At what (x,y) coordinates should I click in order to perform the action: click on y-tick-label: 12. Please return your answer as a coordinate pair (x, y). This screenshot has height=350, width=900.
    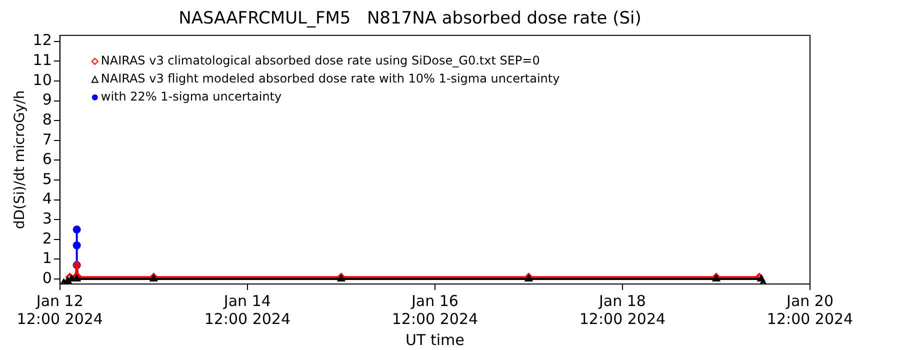
    Looking at the image, I should click on (42, 40).